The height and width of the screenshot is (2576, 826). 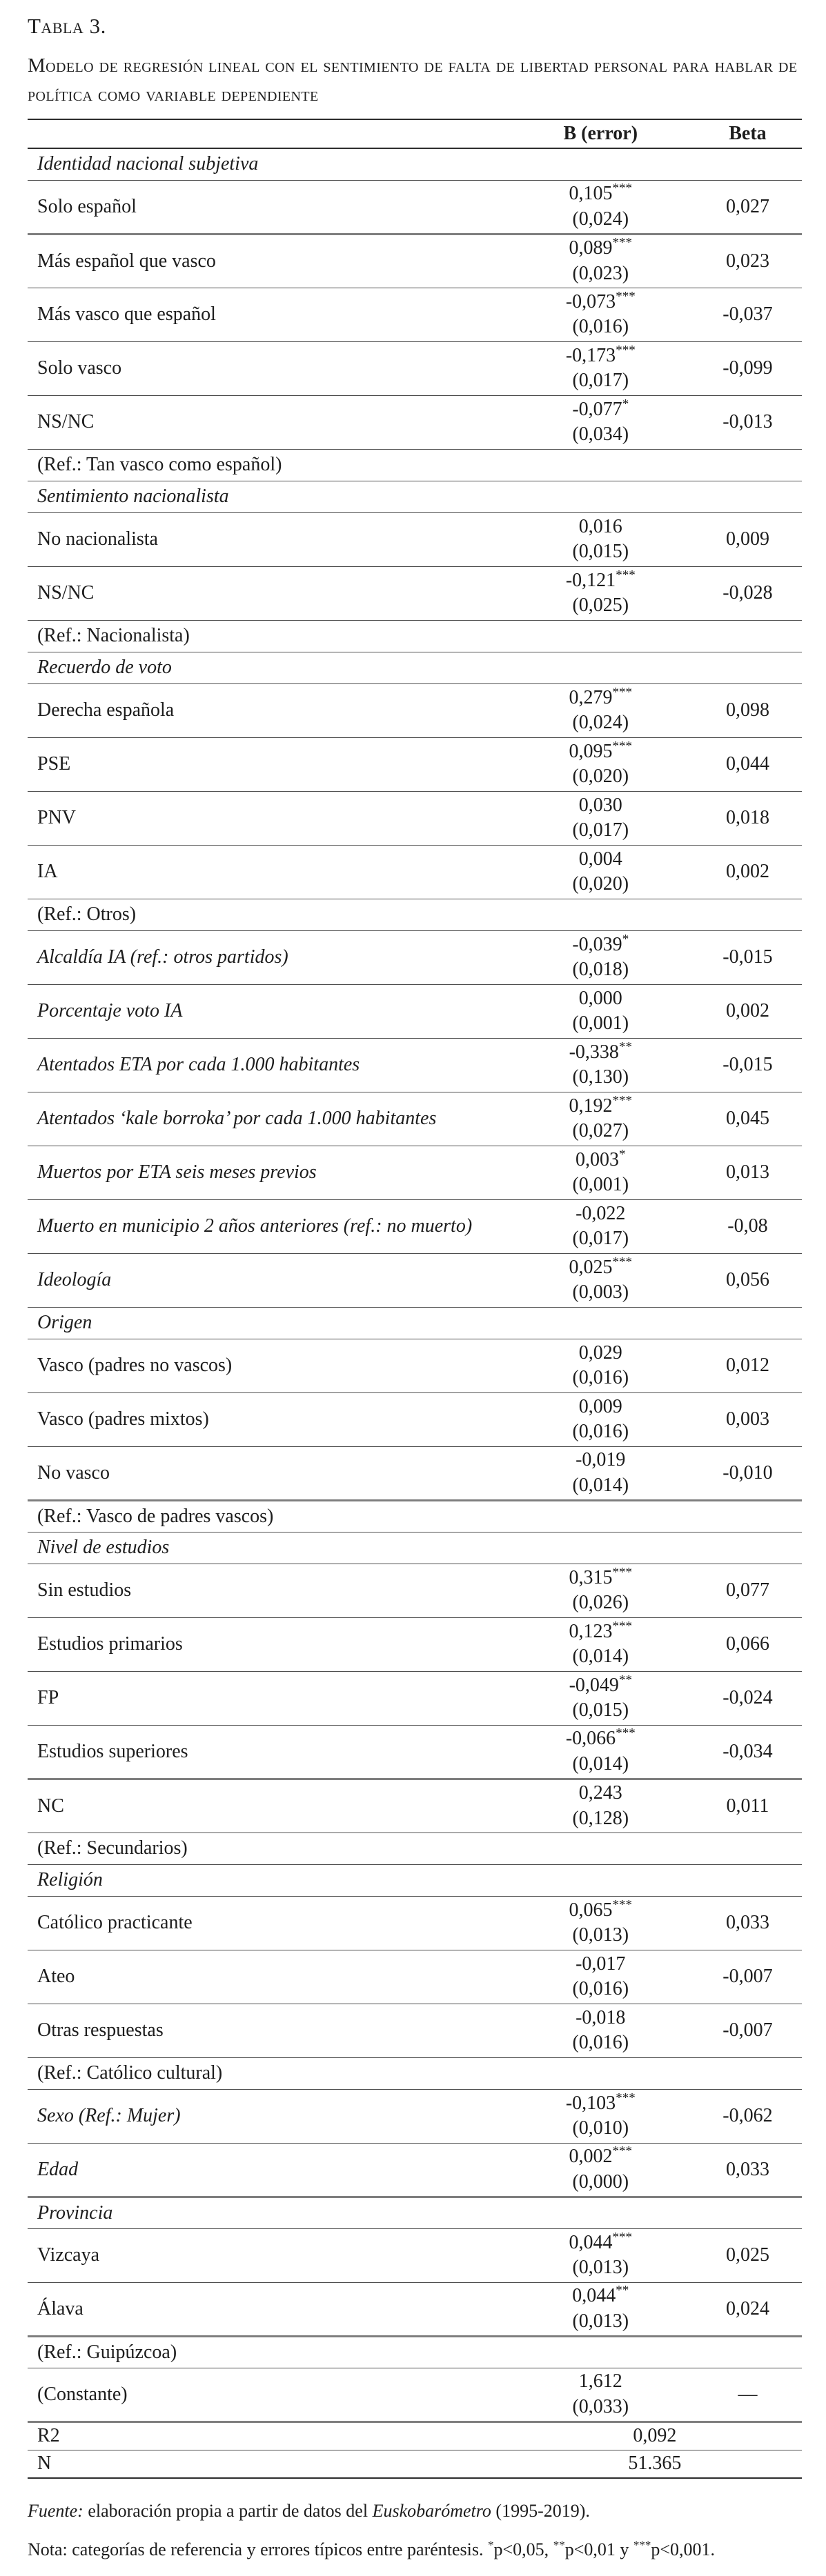 What do you see at coordinates (415, 872) in the screenshot?
I see `table-row-data: IA 0,004 (0,020) 0,002` at bounding box center [415, 872].